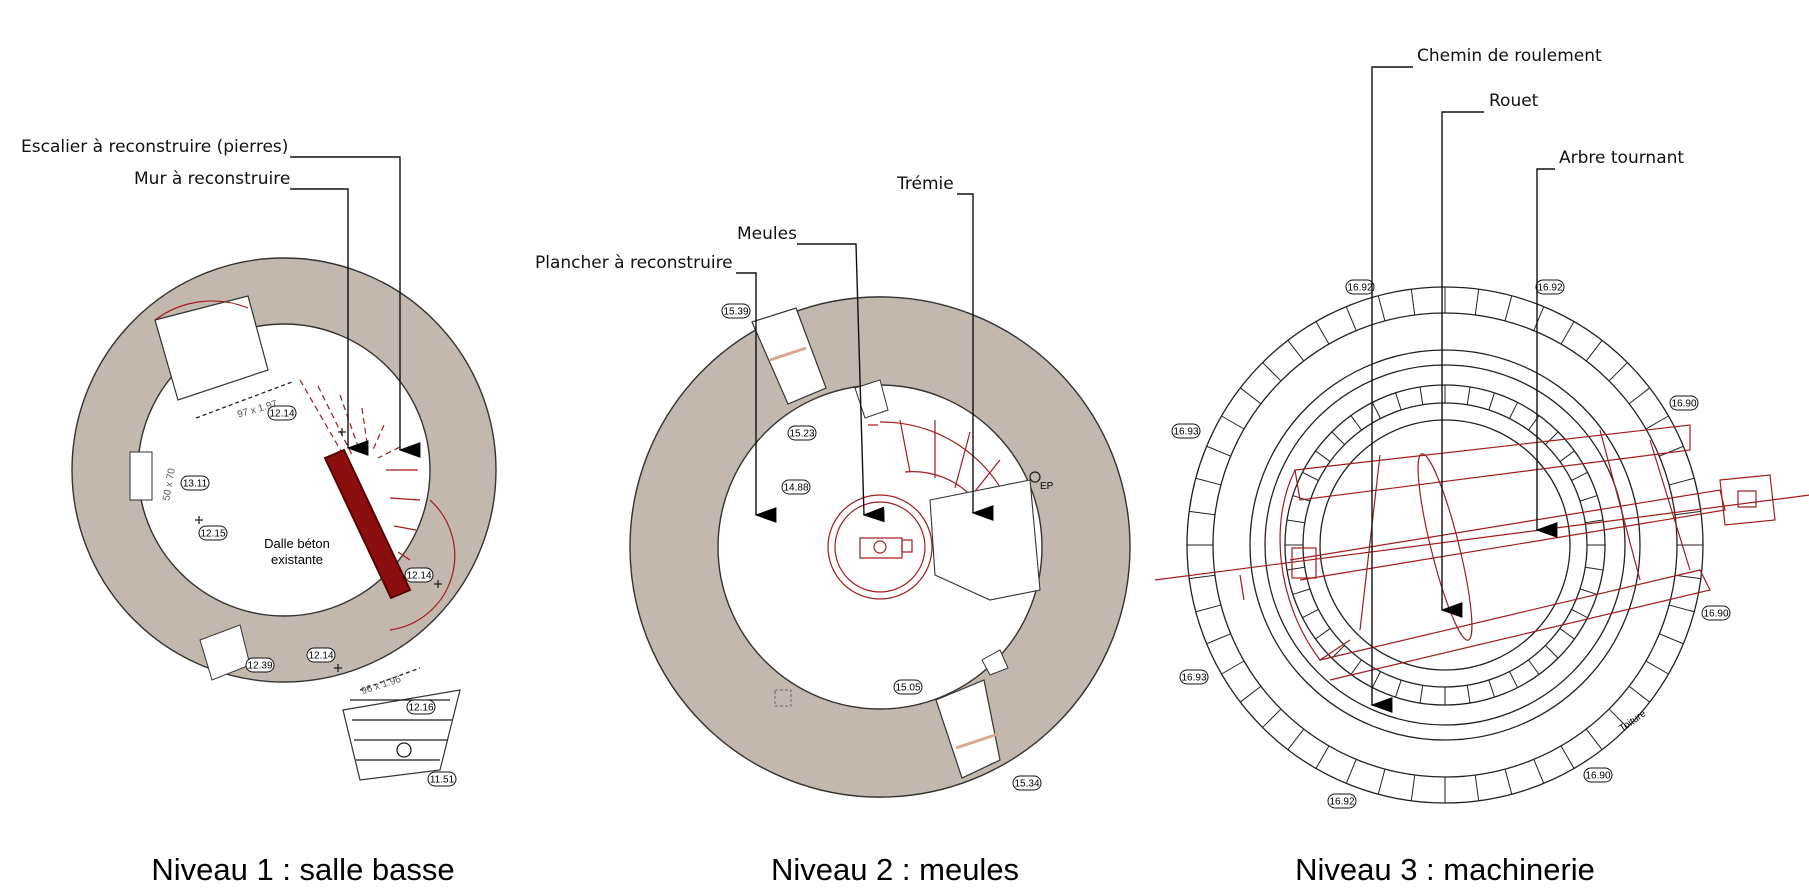 This screenshot has height=896, width=1809. What do you see at coordinates (1509, 56) in the screenshot?
I see `callout-chemin: Chemin de roulement` at bounding box center [1509, 56].